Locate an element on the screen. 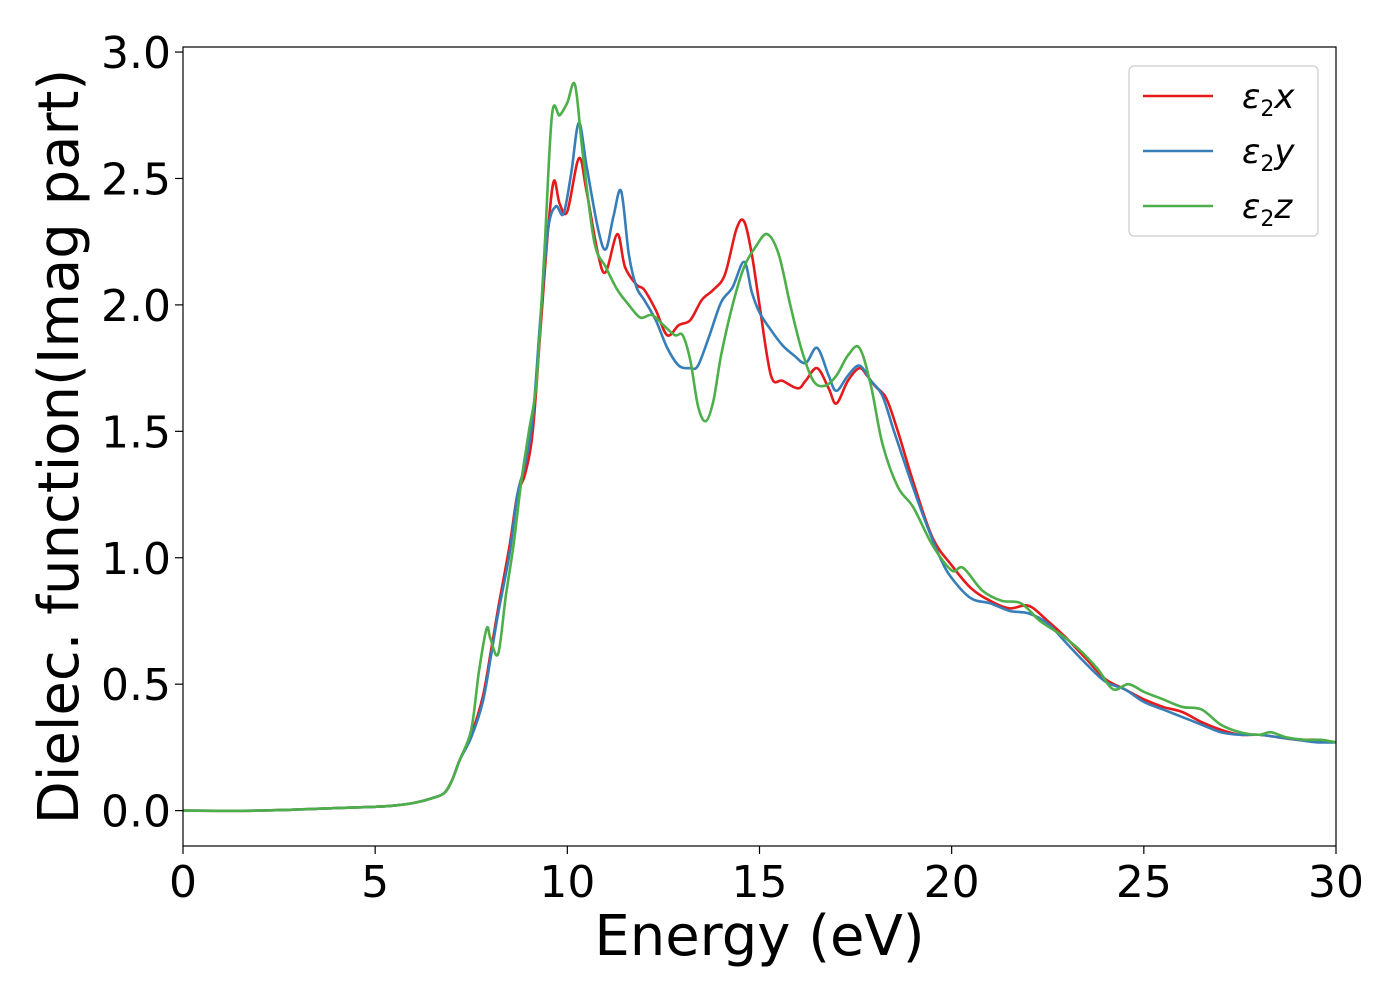 The image size is (1400, 1000). x-tick-label: 20 is located at coordinates (952, 882).